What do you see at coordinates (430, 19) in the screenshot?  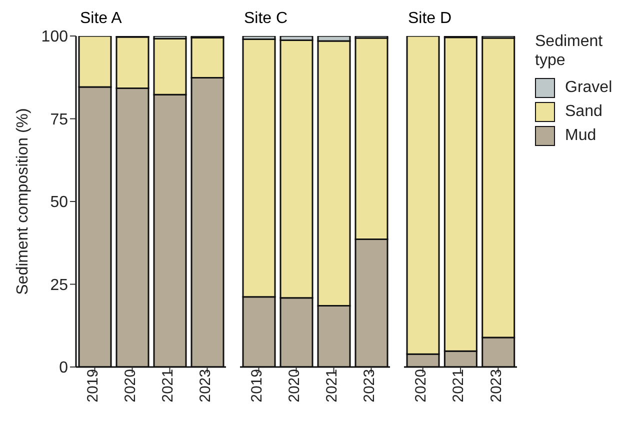 I see `chart-title: Site D` at bounding box center [430, 19].